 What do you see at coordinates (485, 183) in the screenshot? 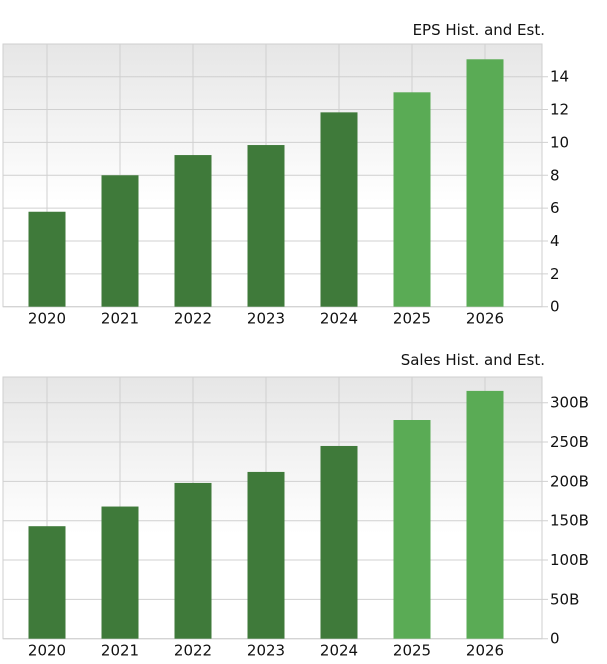
I see `eps-bar-2026` at bounding box center [485, 183].